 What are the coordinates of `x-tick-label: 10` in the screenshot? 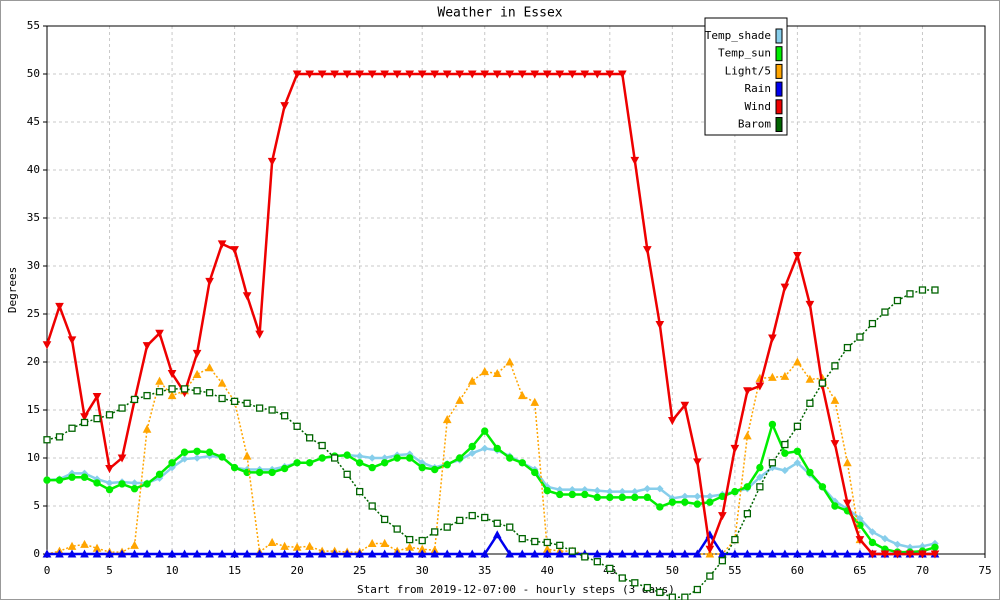 It's located at (171, 570).